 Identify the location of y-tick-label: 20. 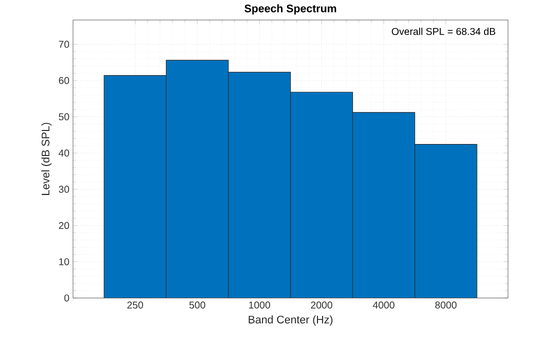
(64, 226).